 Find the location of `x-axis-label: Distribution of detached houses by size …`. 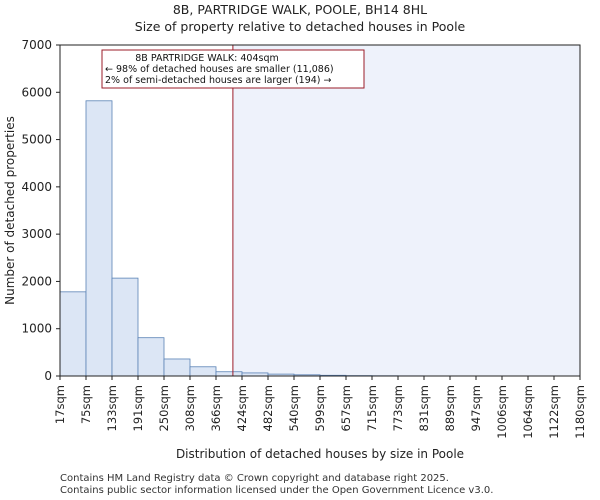

x-axis-label: Distribution of detached houses by size … is located at coordinates (320, 454).